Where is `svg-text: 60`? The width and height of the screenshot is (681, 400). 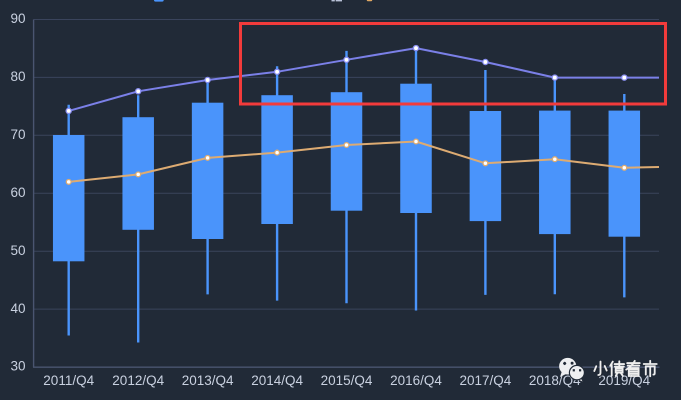
svg-text: 60 is located at coordinates (17, 192).